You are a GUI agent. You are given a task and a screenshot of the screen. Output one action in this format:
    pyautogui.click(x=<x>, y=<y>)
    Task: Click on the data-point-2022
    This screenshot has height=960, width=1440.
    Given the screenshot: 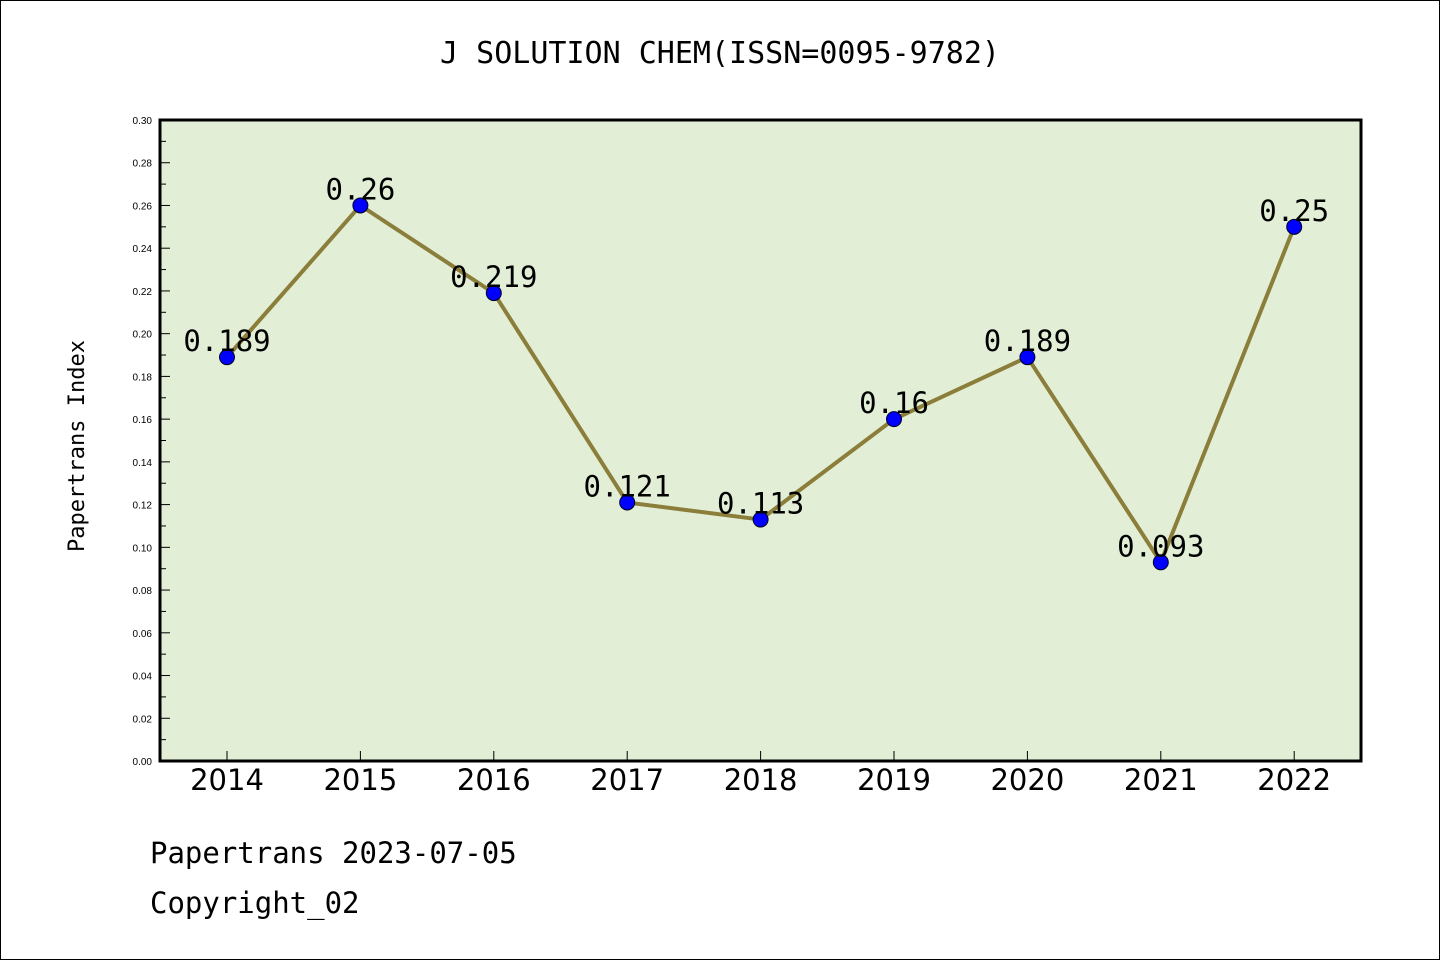 What is the action you would take?
    pyautogui.click(x=1294, y=226)
    